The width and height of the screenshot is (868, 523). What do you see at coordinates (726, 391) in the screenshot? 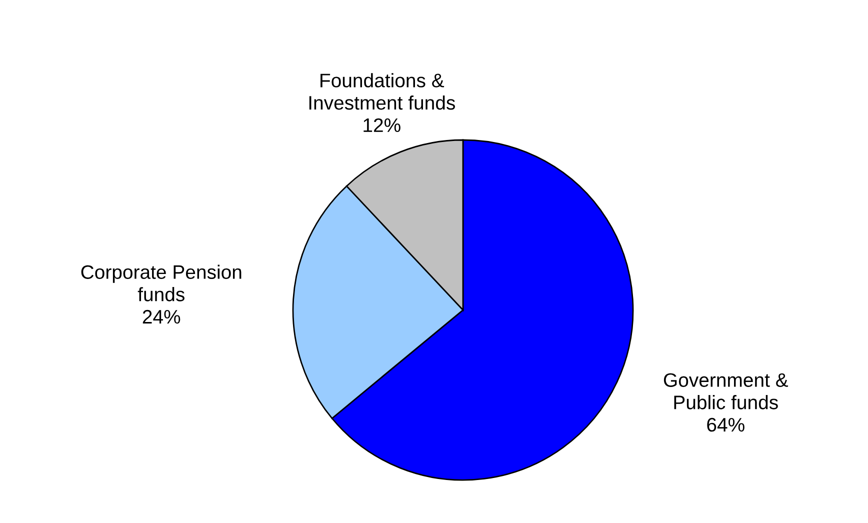
I see `slice-label: Government & Public funds` at bounding box center [726, 391].